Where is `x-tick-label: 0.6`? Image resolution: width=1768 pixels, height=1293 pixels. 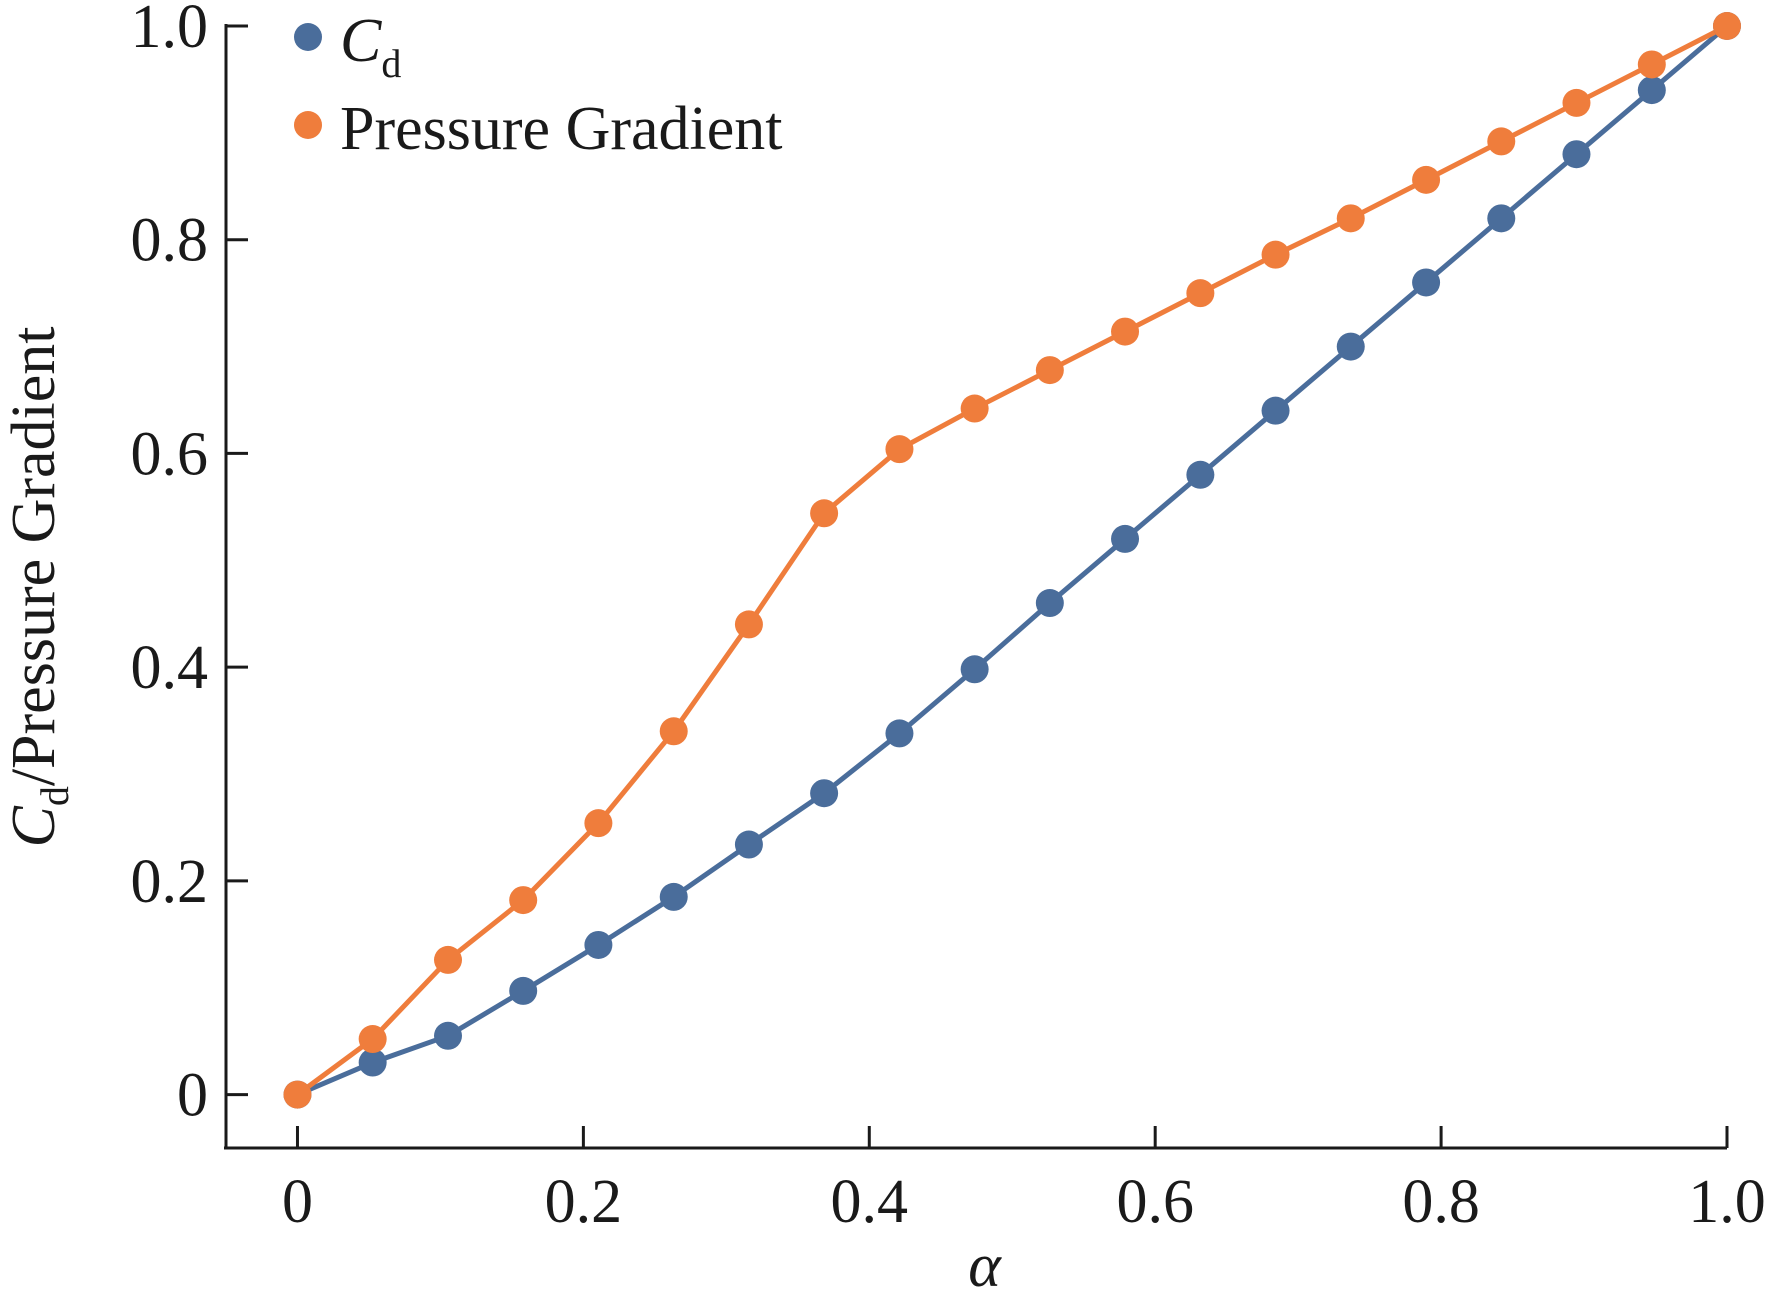 x-tick-label: 0.6 is located at coordinates (1155, 1202).